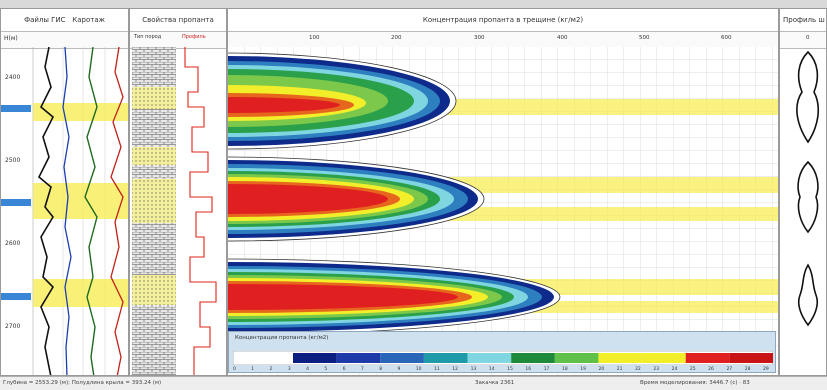 This screenshot has width=827, height=390. Describe the element at coordinates (495, 383) in the screenshot. I see `status-middle: Закачка 2361` at that location.